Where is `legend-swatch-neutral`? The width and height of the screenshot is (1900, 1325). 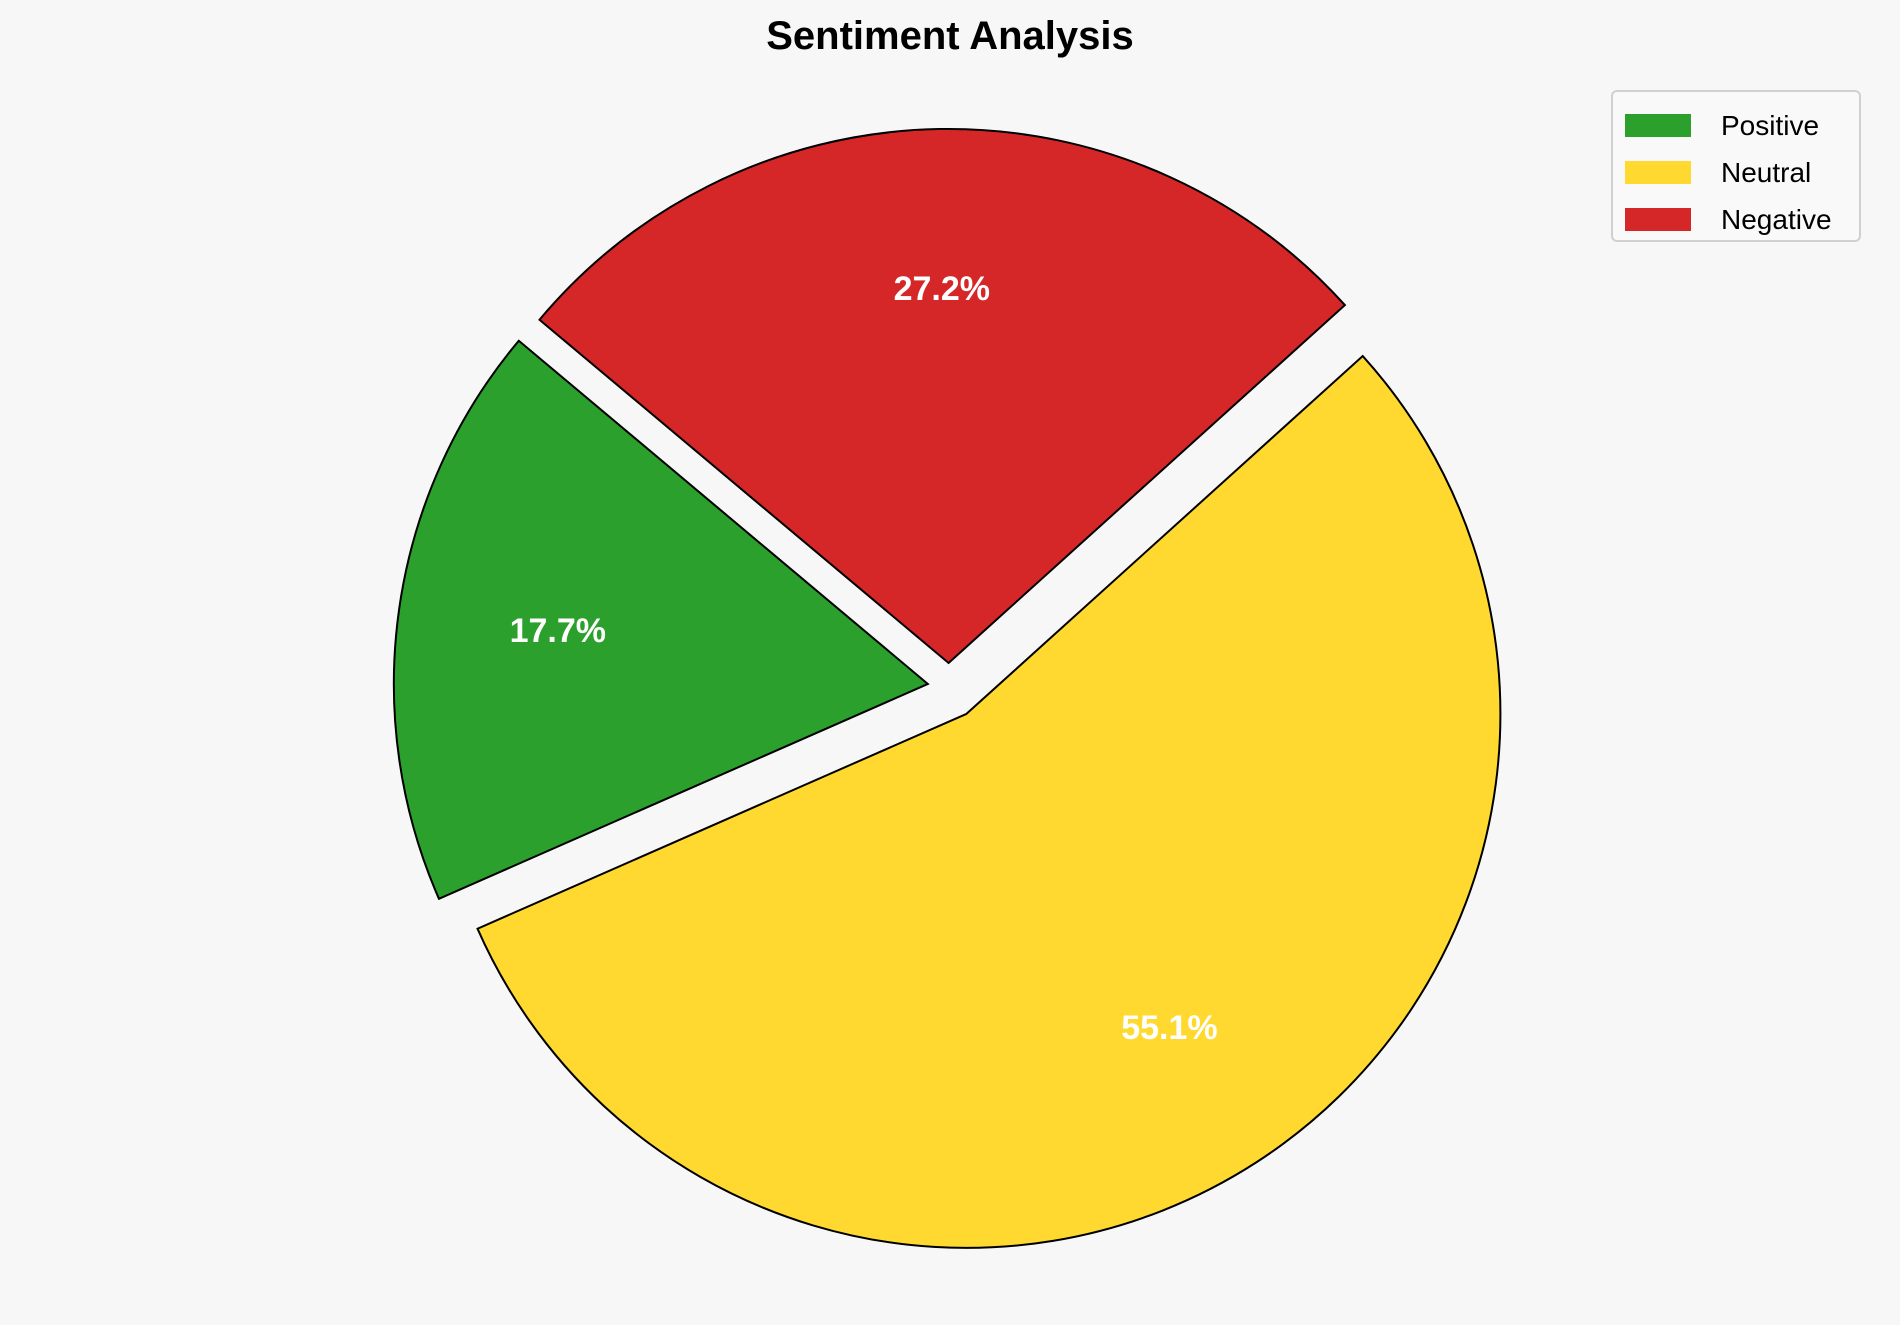
legend-swatch-neutral is located at coordinates (1658, 172).